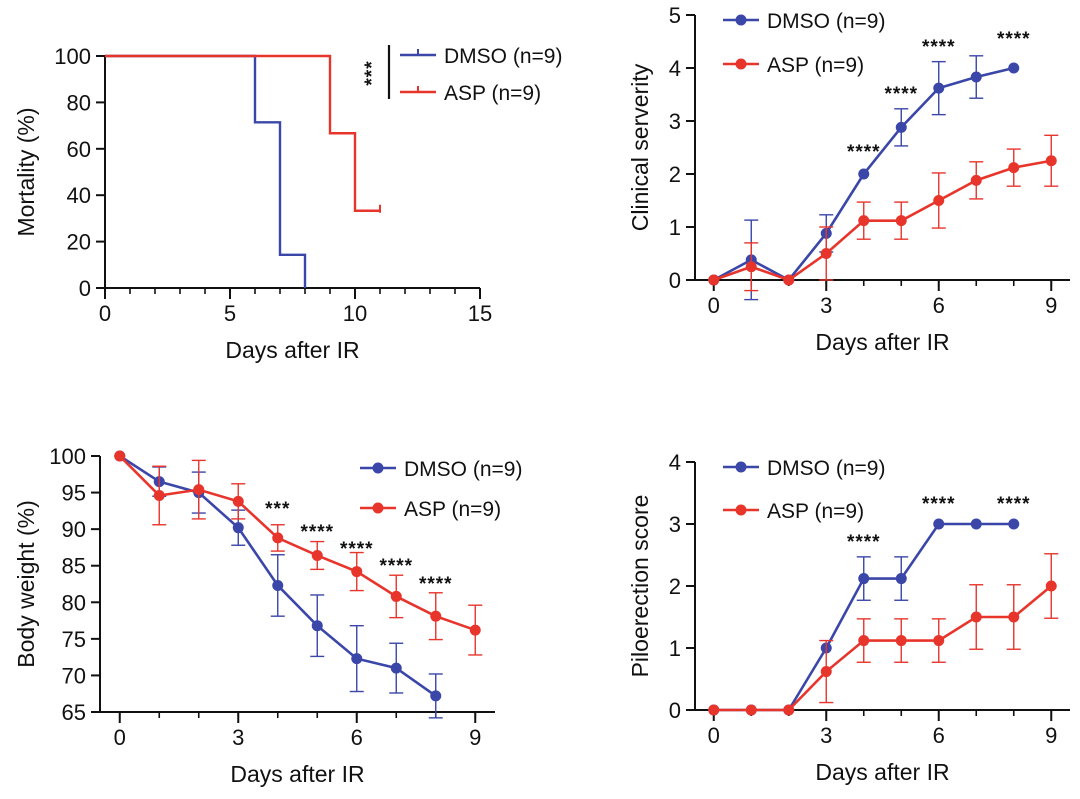 Image resolution: width=1080 pixels, height=799 pixels. Describe the element at coordinates (277, 509) in the screenshot. I see `significance-label: ***` at that location.